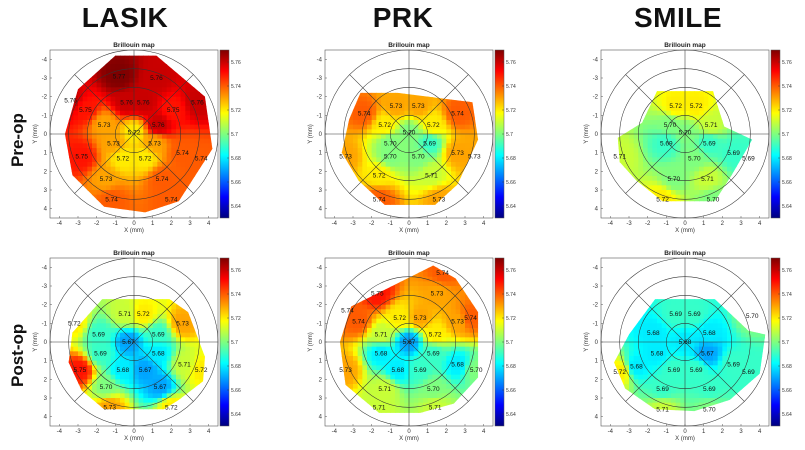 This screenshot has height=450, width=805. I want to click on x-tick-label: 3, so click(190, 224).